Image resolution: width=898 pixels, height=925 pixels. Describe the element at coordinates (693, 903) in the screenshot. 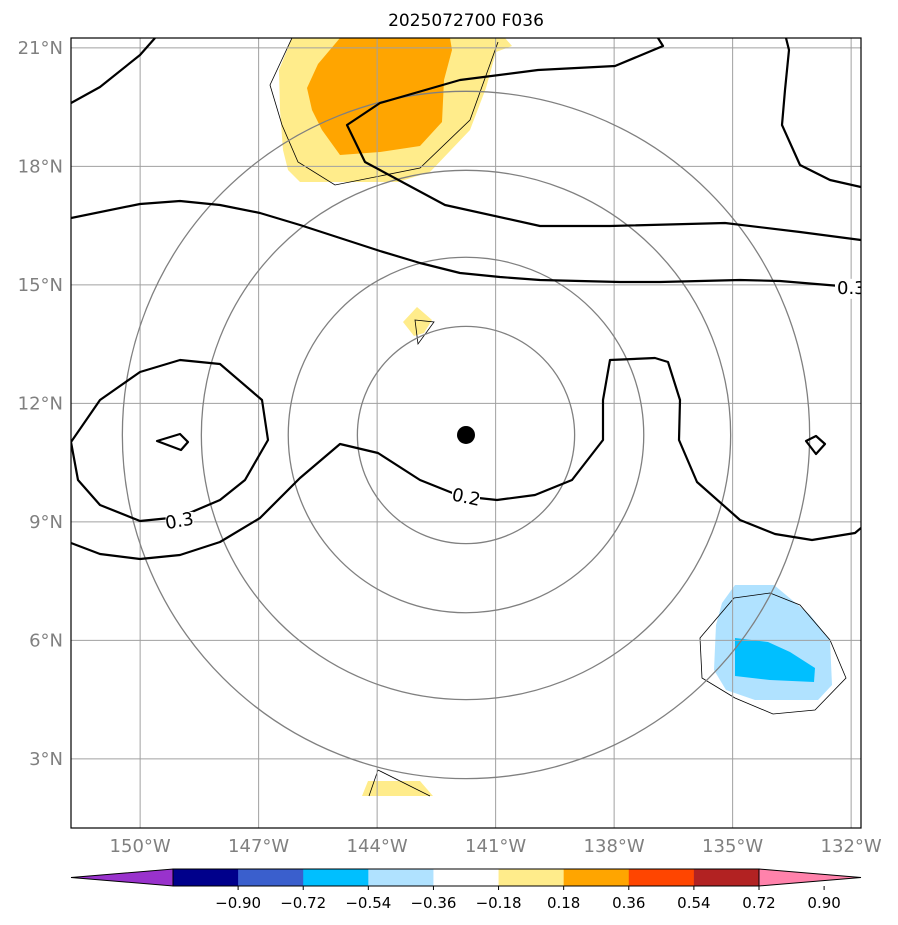

I see `colorbar-tick-label: 0.54` at that location.